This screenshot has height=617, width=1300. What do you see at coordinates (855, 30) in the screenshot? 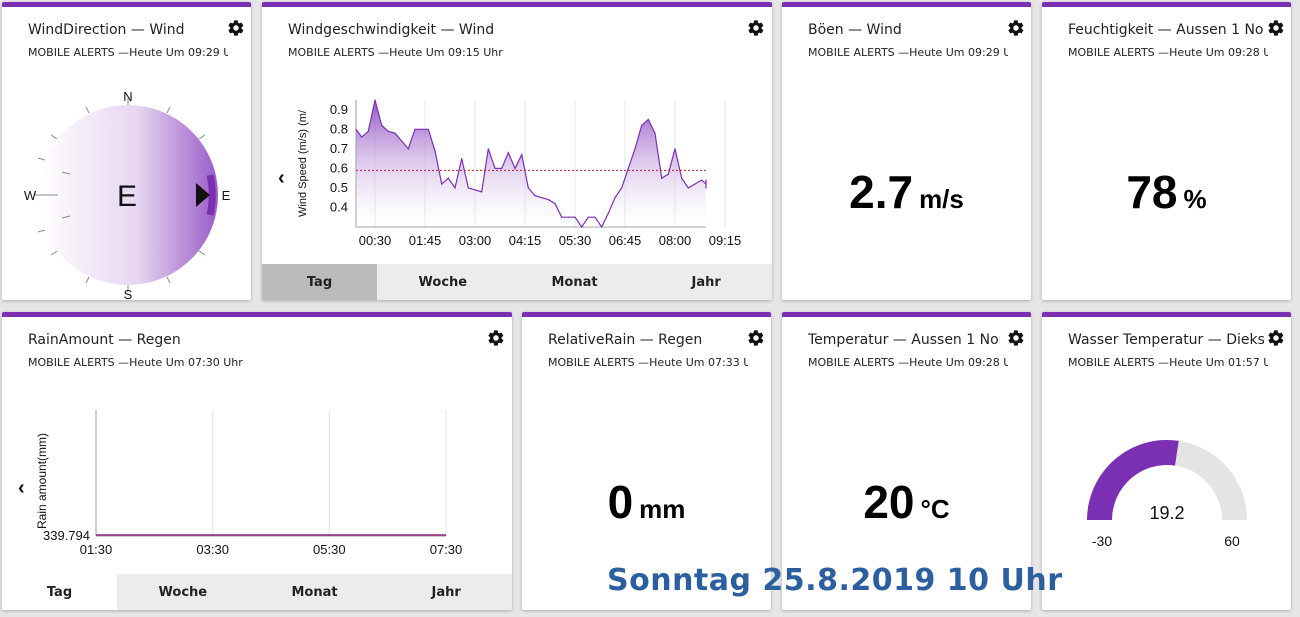
I see `card-title: Böen — Wind` at bounding box center [855, 30].